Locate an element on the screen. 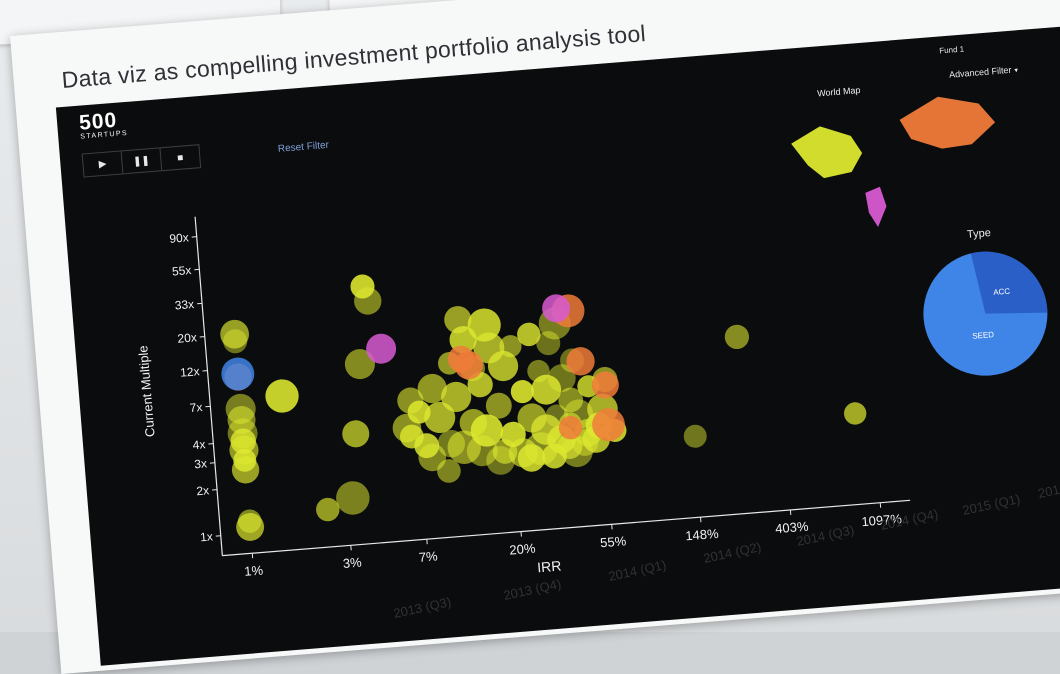 The width and height of the screenshot is (1060, 674). north-america-shape is located at coordinates (827, 151).